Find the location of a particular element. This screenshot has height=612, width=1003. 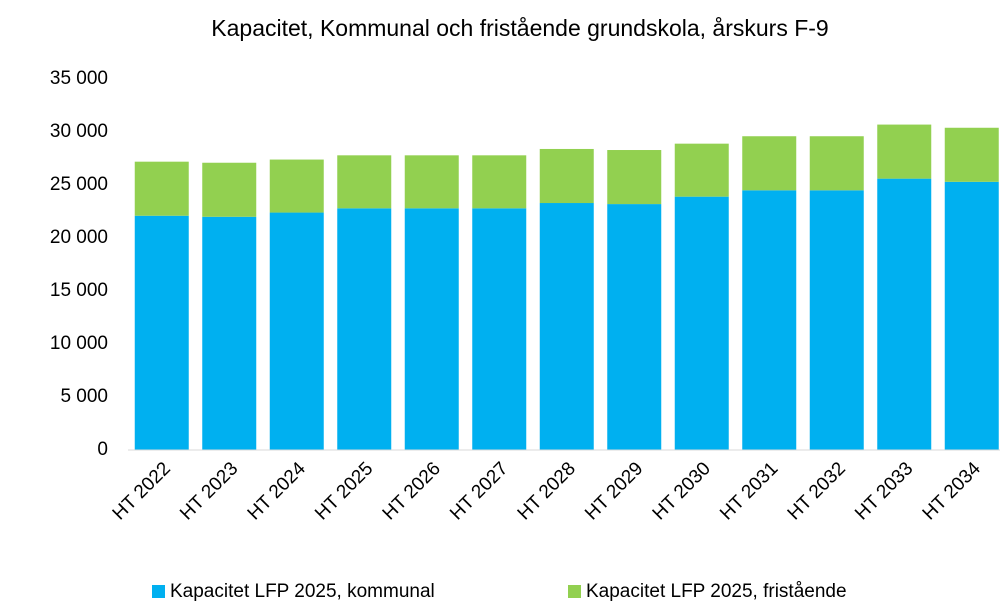

x-tick-label: HT 2029 is located at coordinates (614, 491).